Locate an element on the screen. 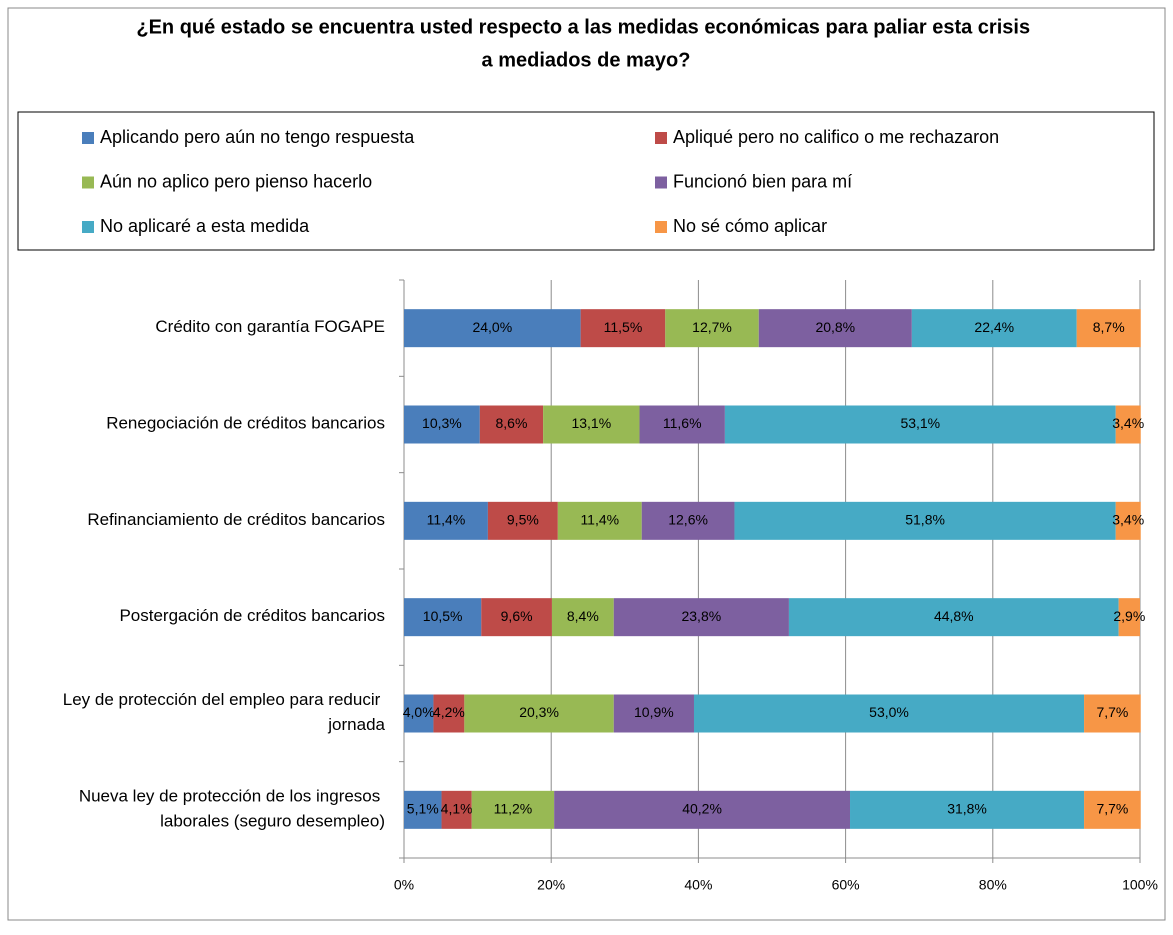 Image resolution: width=1173 pixels, height=935 pixels. data-label: 40,2% is located at coordinates (702, 809).